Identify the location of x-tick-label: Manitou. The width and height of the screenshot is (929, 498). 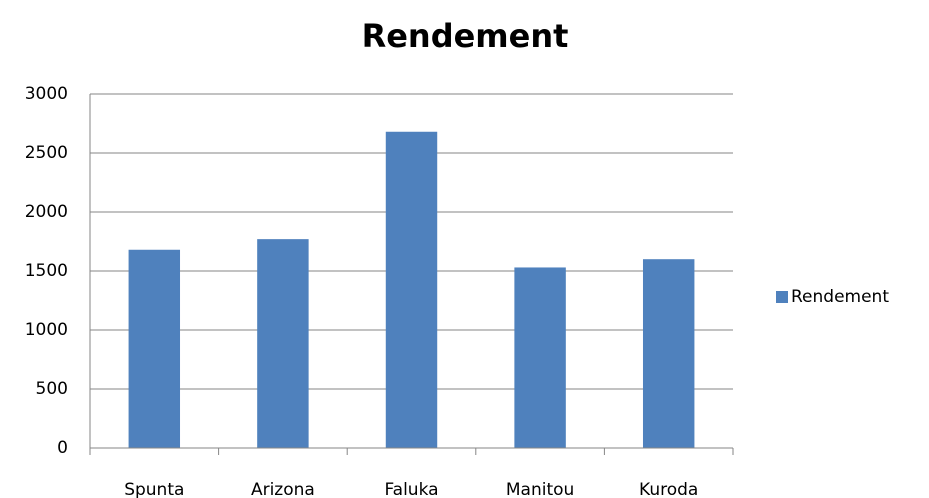
(540, 489).